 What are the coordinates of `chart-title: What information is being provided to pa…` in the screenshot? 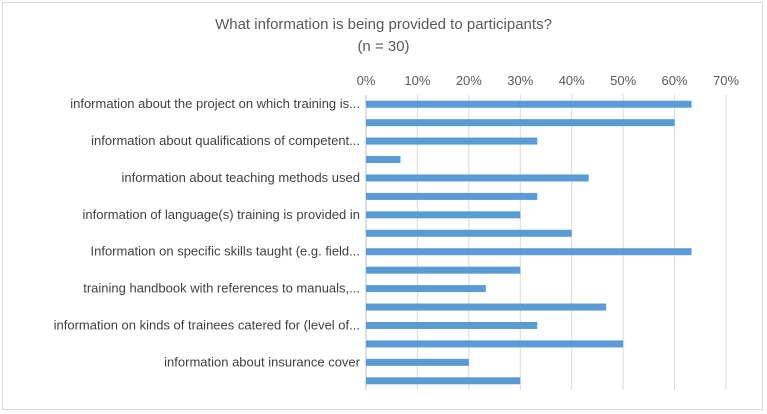 It's located at (383, 24).